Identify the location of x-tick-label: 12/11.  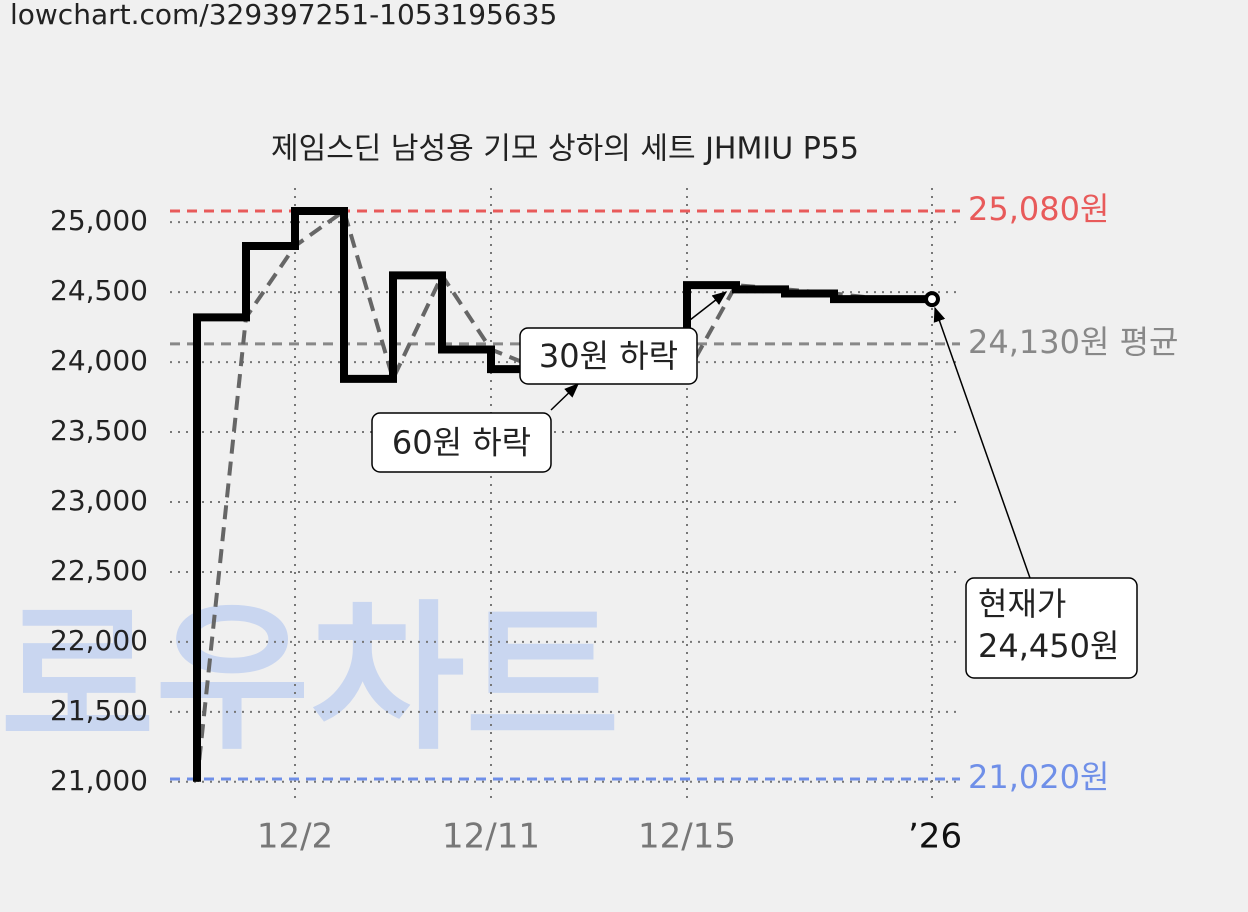
(491, 837).